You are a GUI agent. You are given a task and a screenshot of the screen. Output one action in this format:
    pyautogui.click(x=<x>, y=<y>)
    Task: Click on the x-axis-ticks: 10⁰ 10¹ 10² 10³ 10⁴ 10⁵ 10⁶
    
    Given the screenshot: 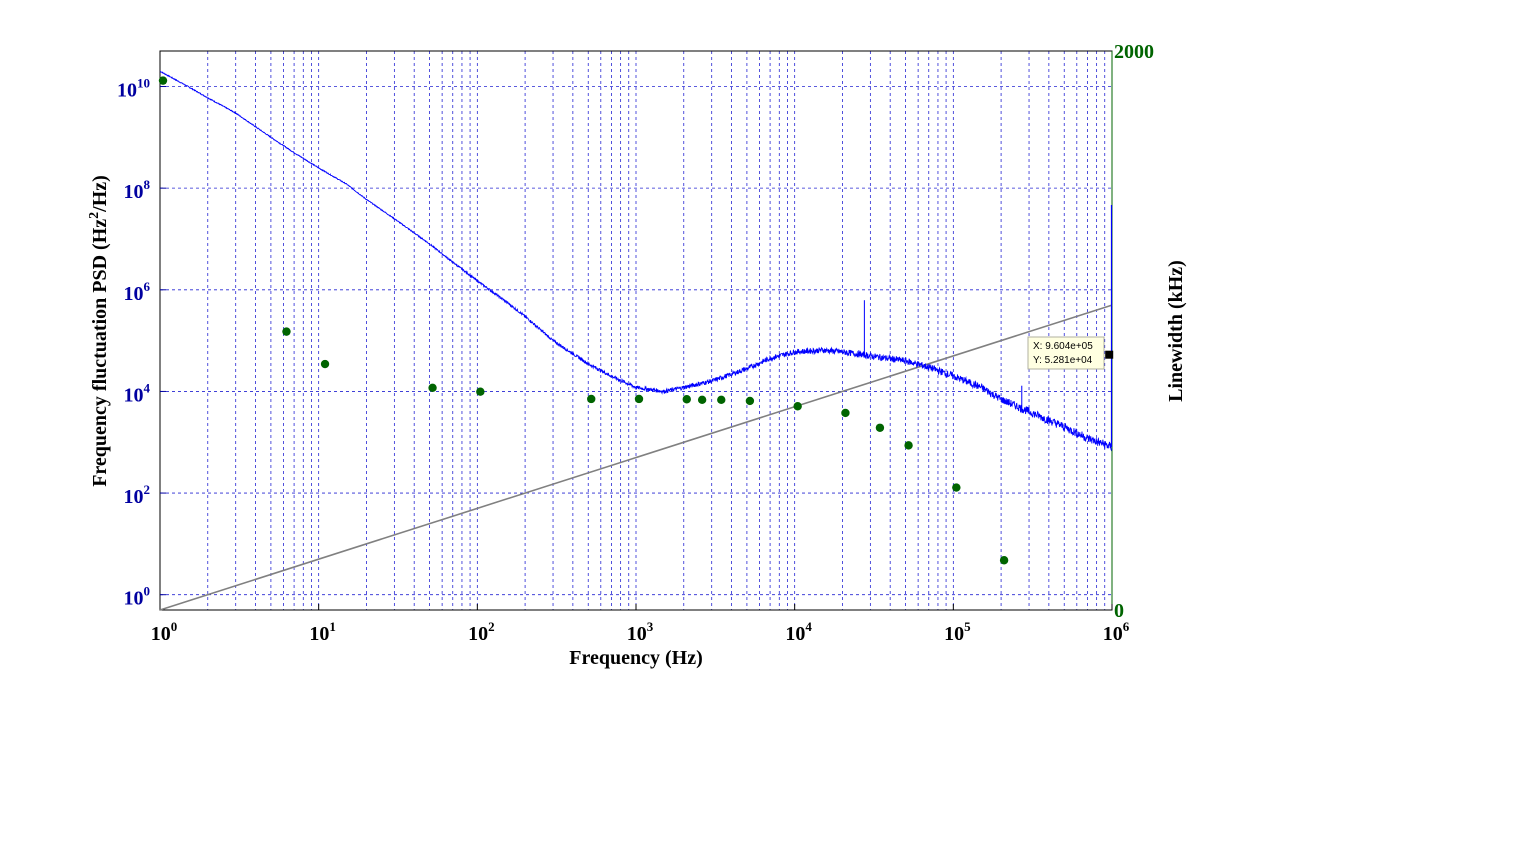 What is the action you would take?
    pyautogui.click(x=640, y=624)
    